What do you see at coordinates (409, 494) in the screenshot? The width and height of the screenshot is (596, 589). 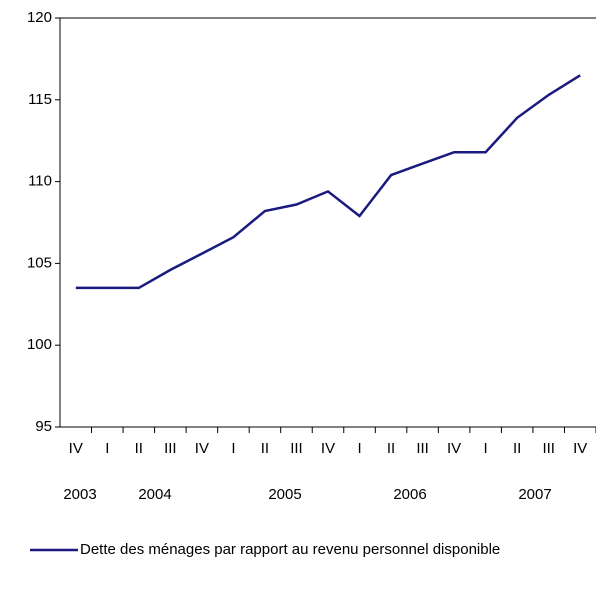 I see `year-label: 2006` at bounding box center [409, 494].